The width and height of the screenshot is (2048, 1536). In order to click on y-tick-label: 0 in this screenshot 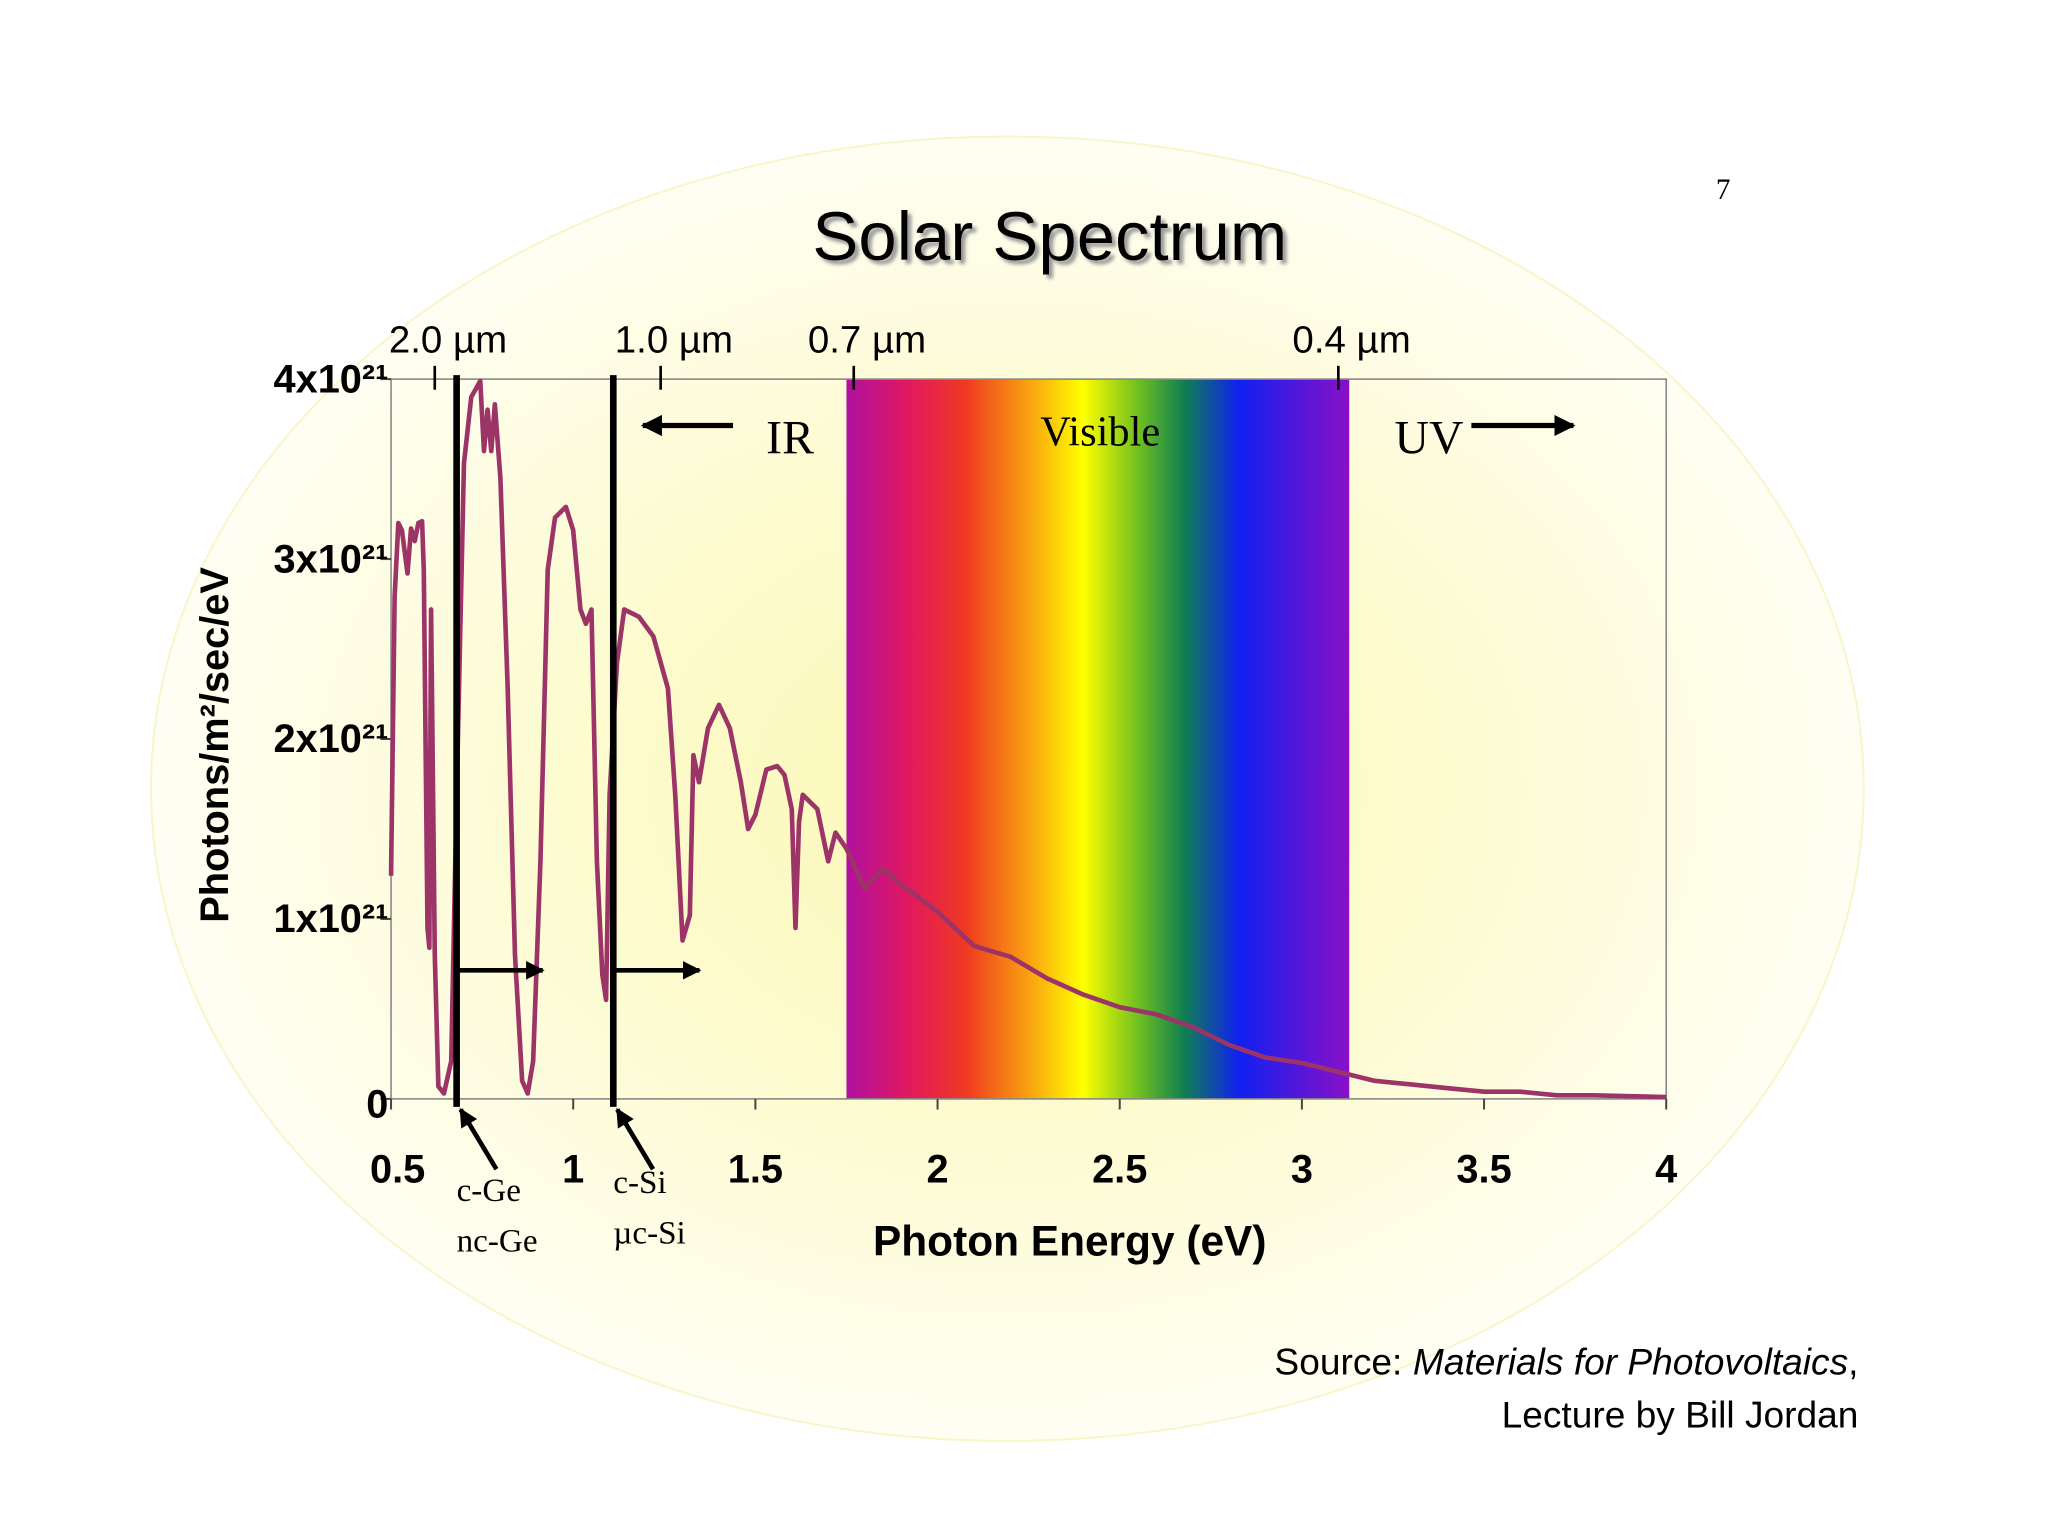, I will do `click(377, 1104)`.